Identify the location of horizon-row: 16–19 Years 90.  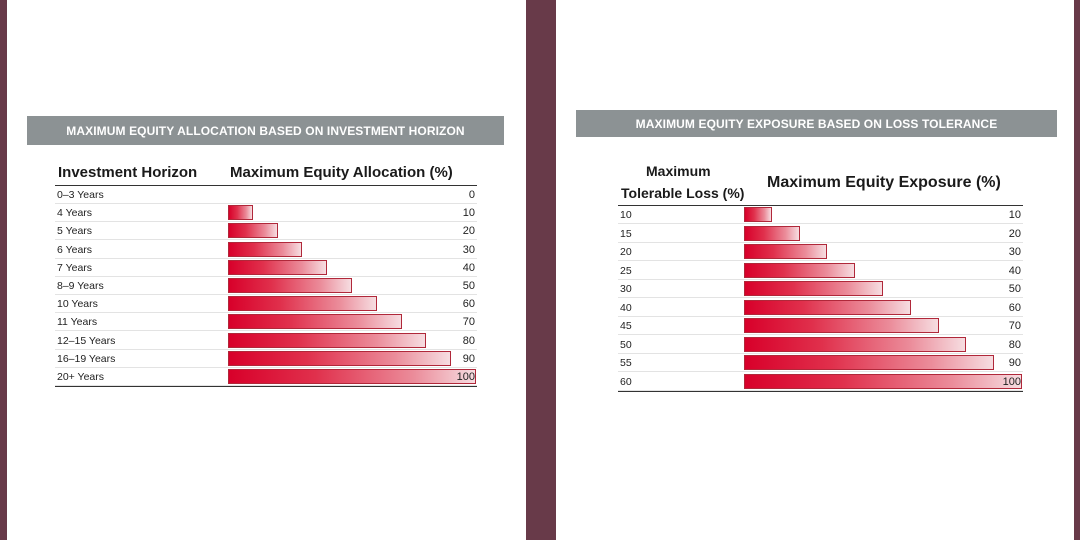
(266, 359).